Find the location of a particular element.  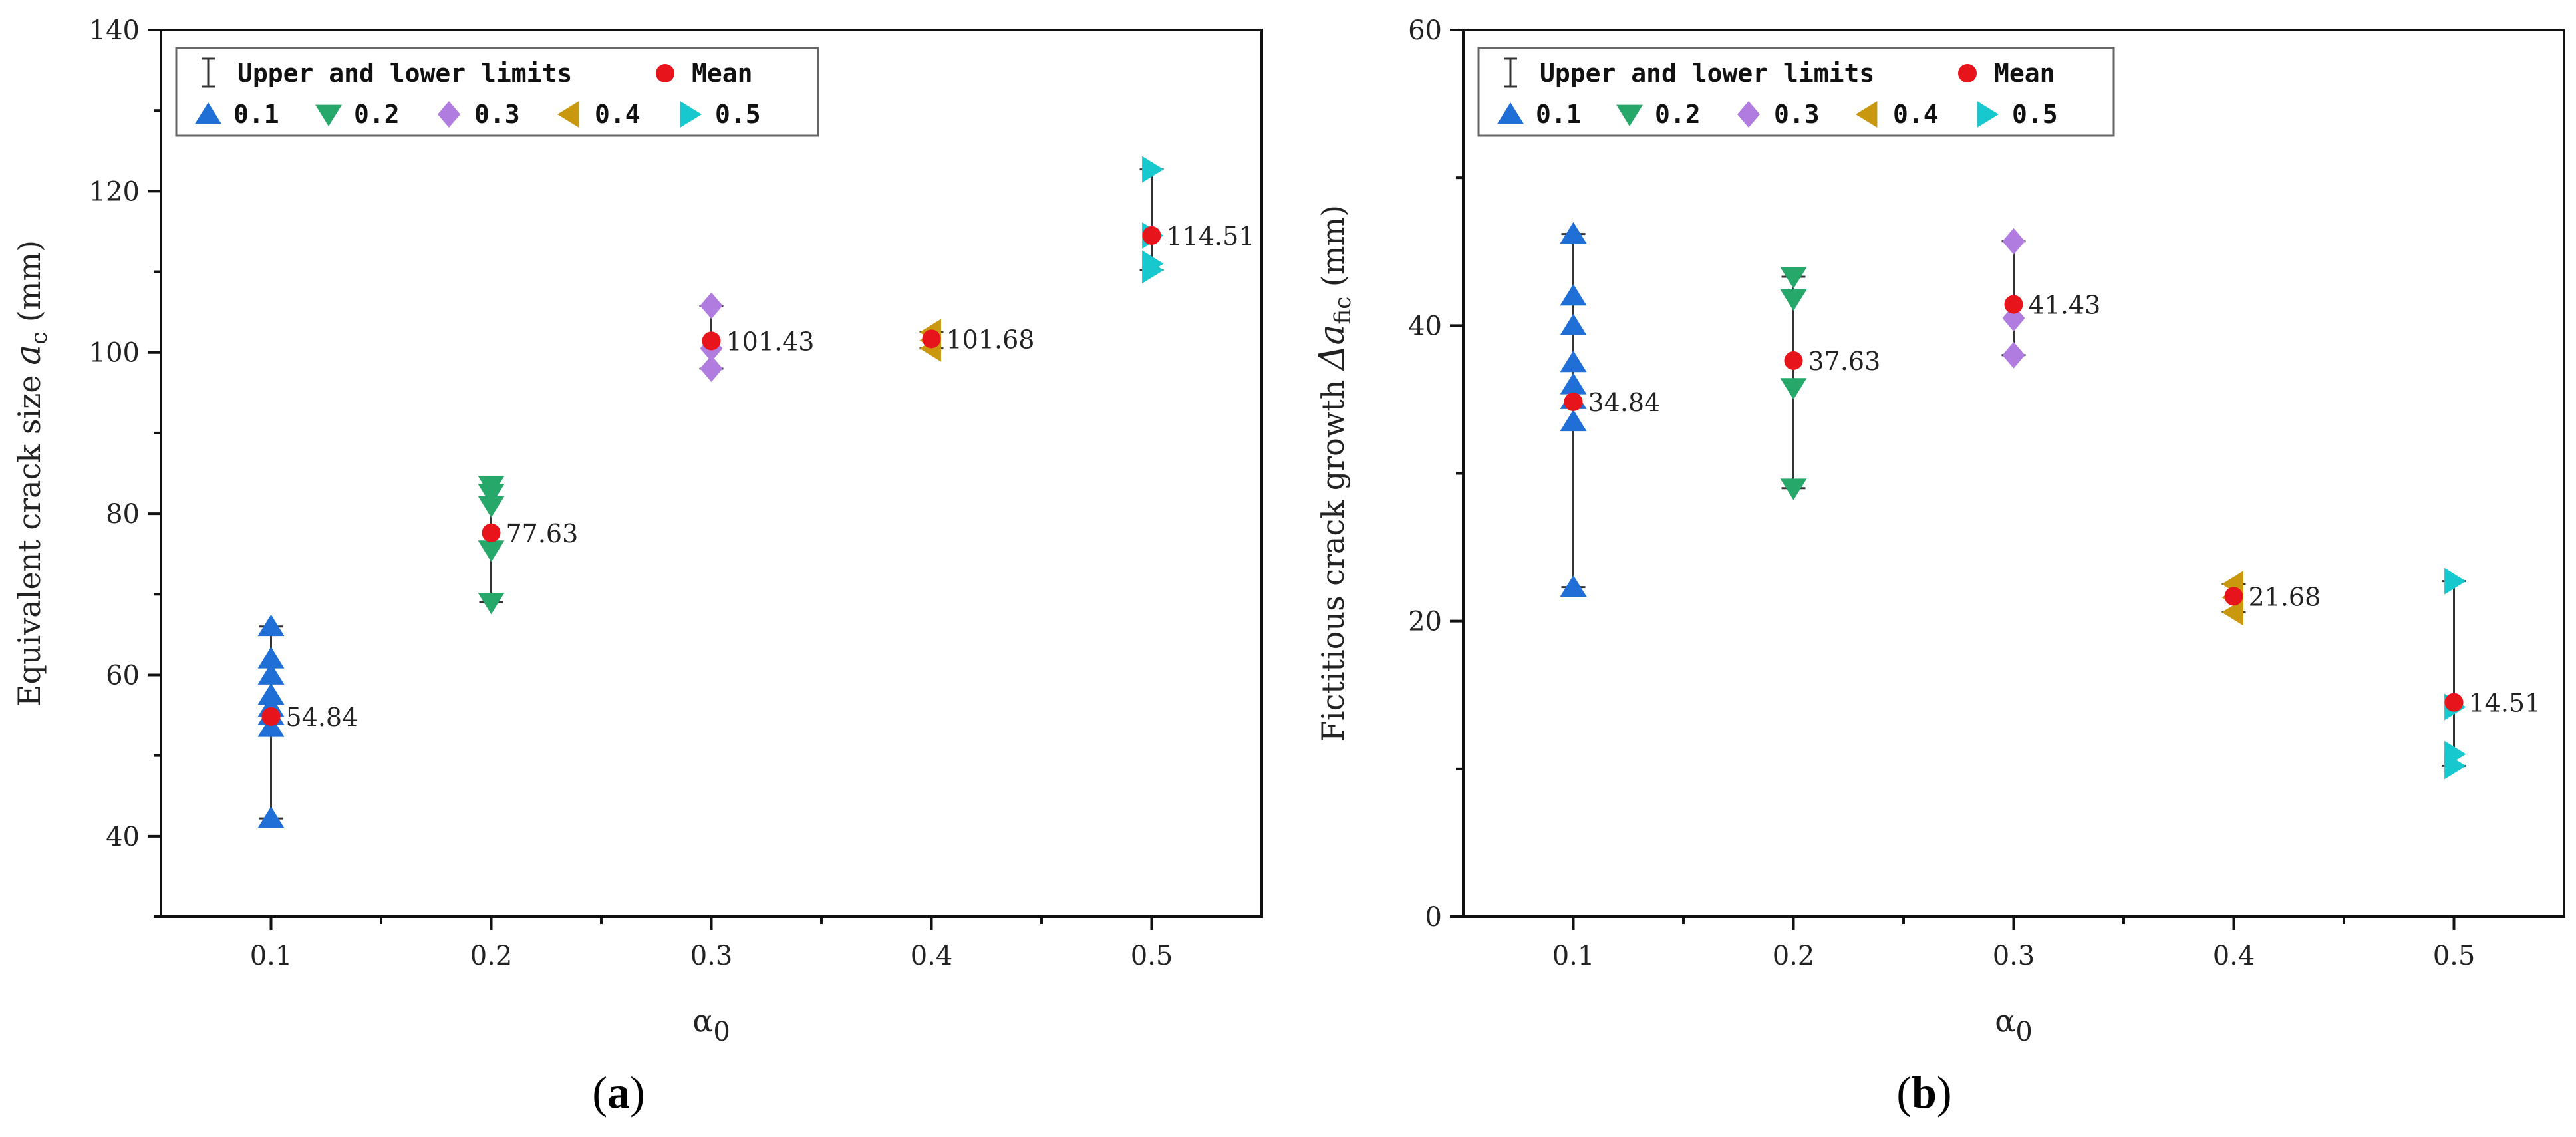

legend-marker-0.3 is located at coordinates (449, 114).